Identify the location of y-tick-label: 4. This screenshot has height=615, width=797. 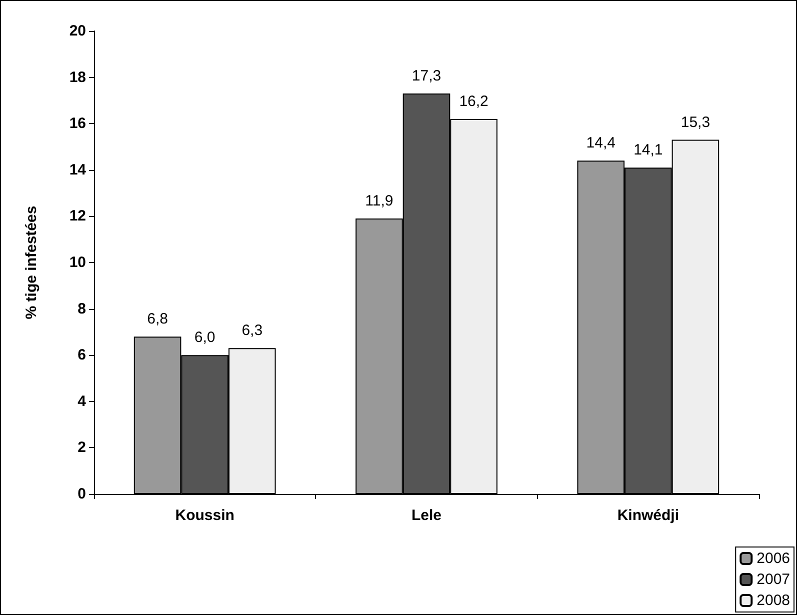
(82, 401).